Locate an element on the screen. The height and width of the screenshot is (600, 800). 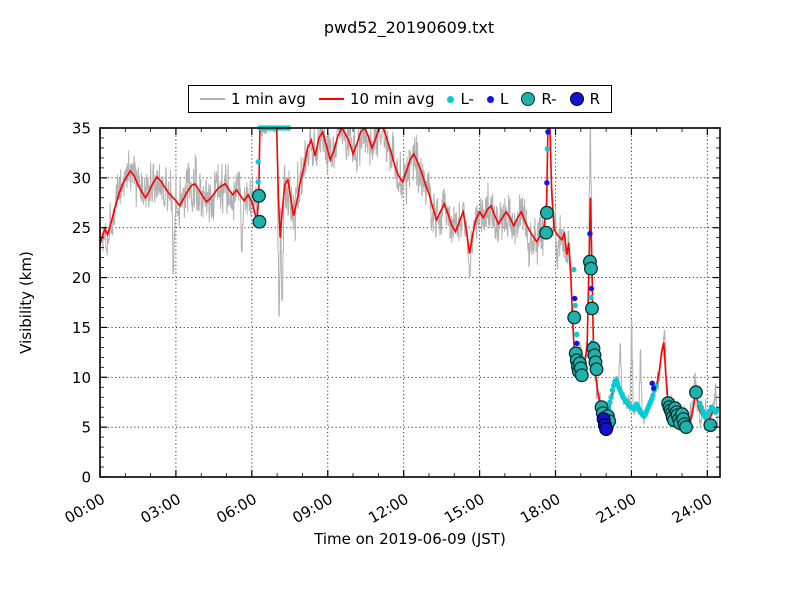
legend-item-l: L is located at coordinates (497, 99).